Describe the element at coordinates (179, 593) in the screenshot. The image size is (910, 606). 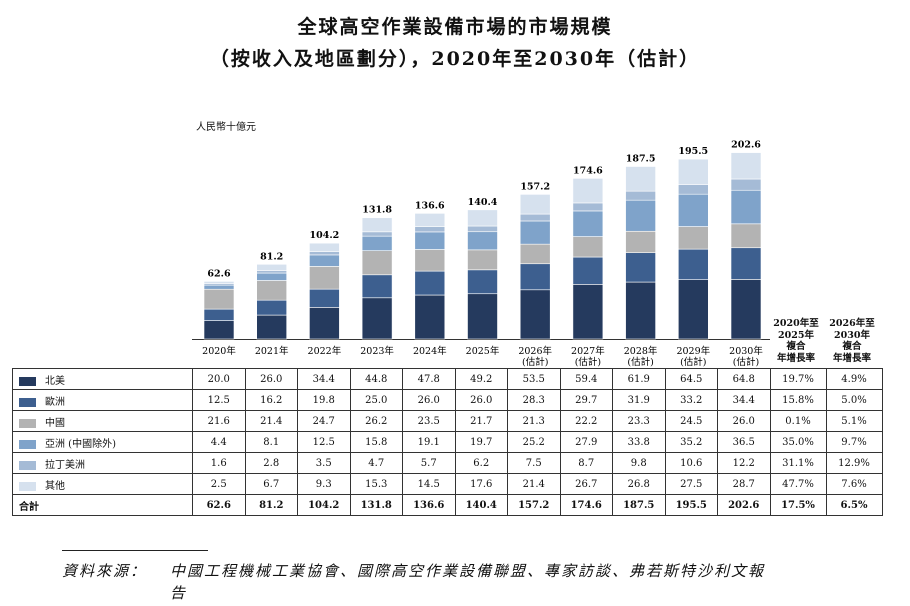
I see `source-text-continued: 告` at that location.